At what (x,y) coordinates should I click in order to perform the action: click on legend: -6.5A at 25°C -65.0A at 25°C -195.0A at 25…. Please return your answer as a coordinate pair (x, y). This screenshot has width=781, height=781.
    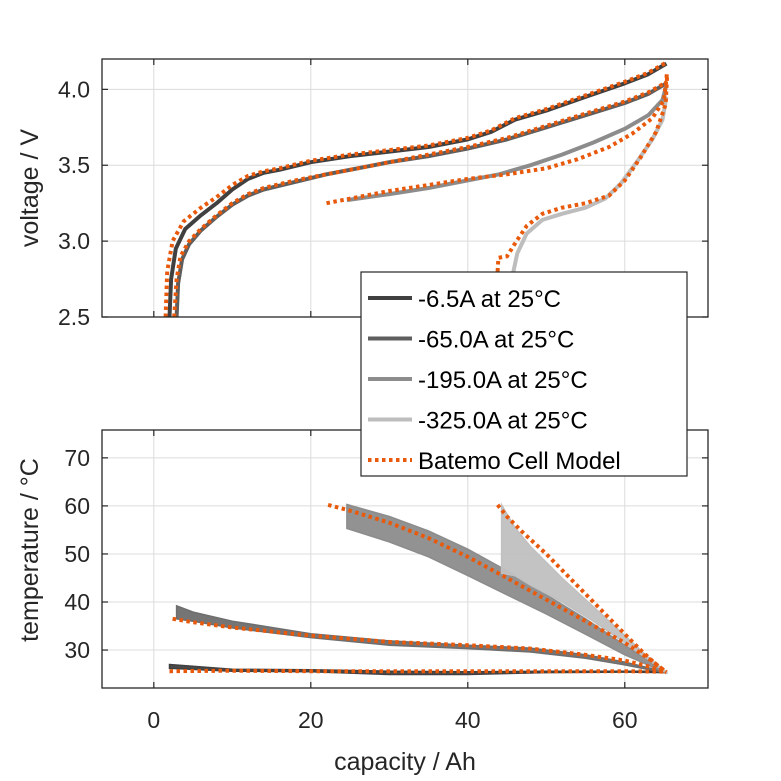
    Looking at the image, I should click on (524, 374).